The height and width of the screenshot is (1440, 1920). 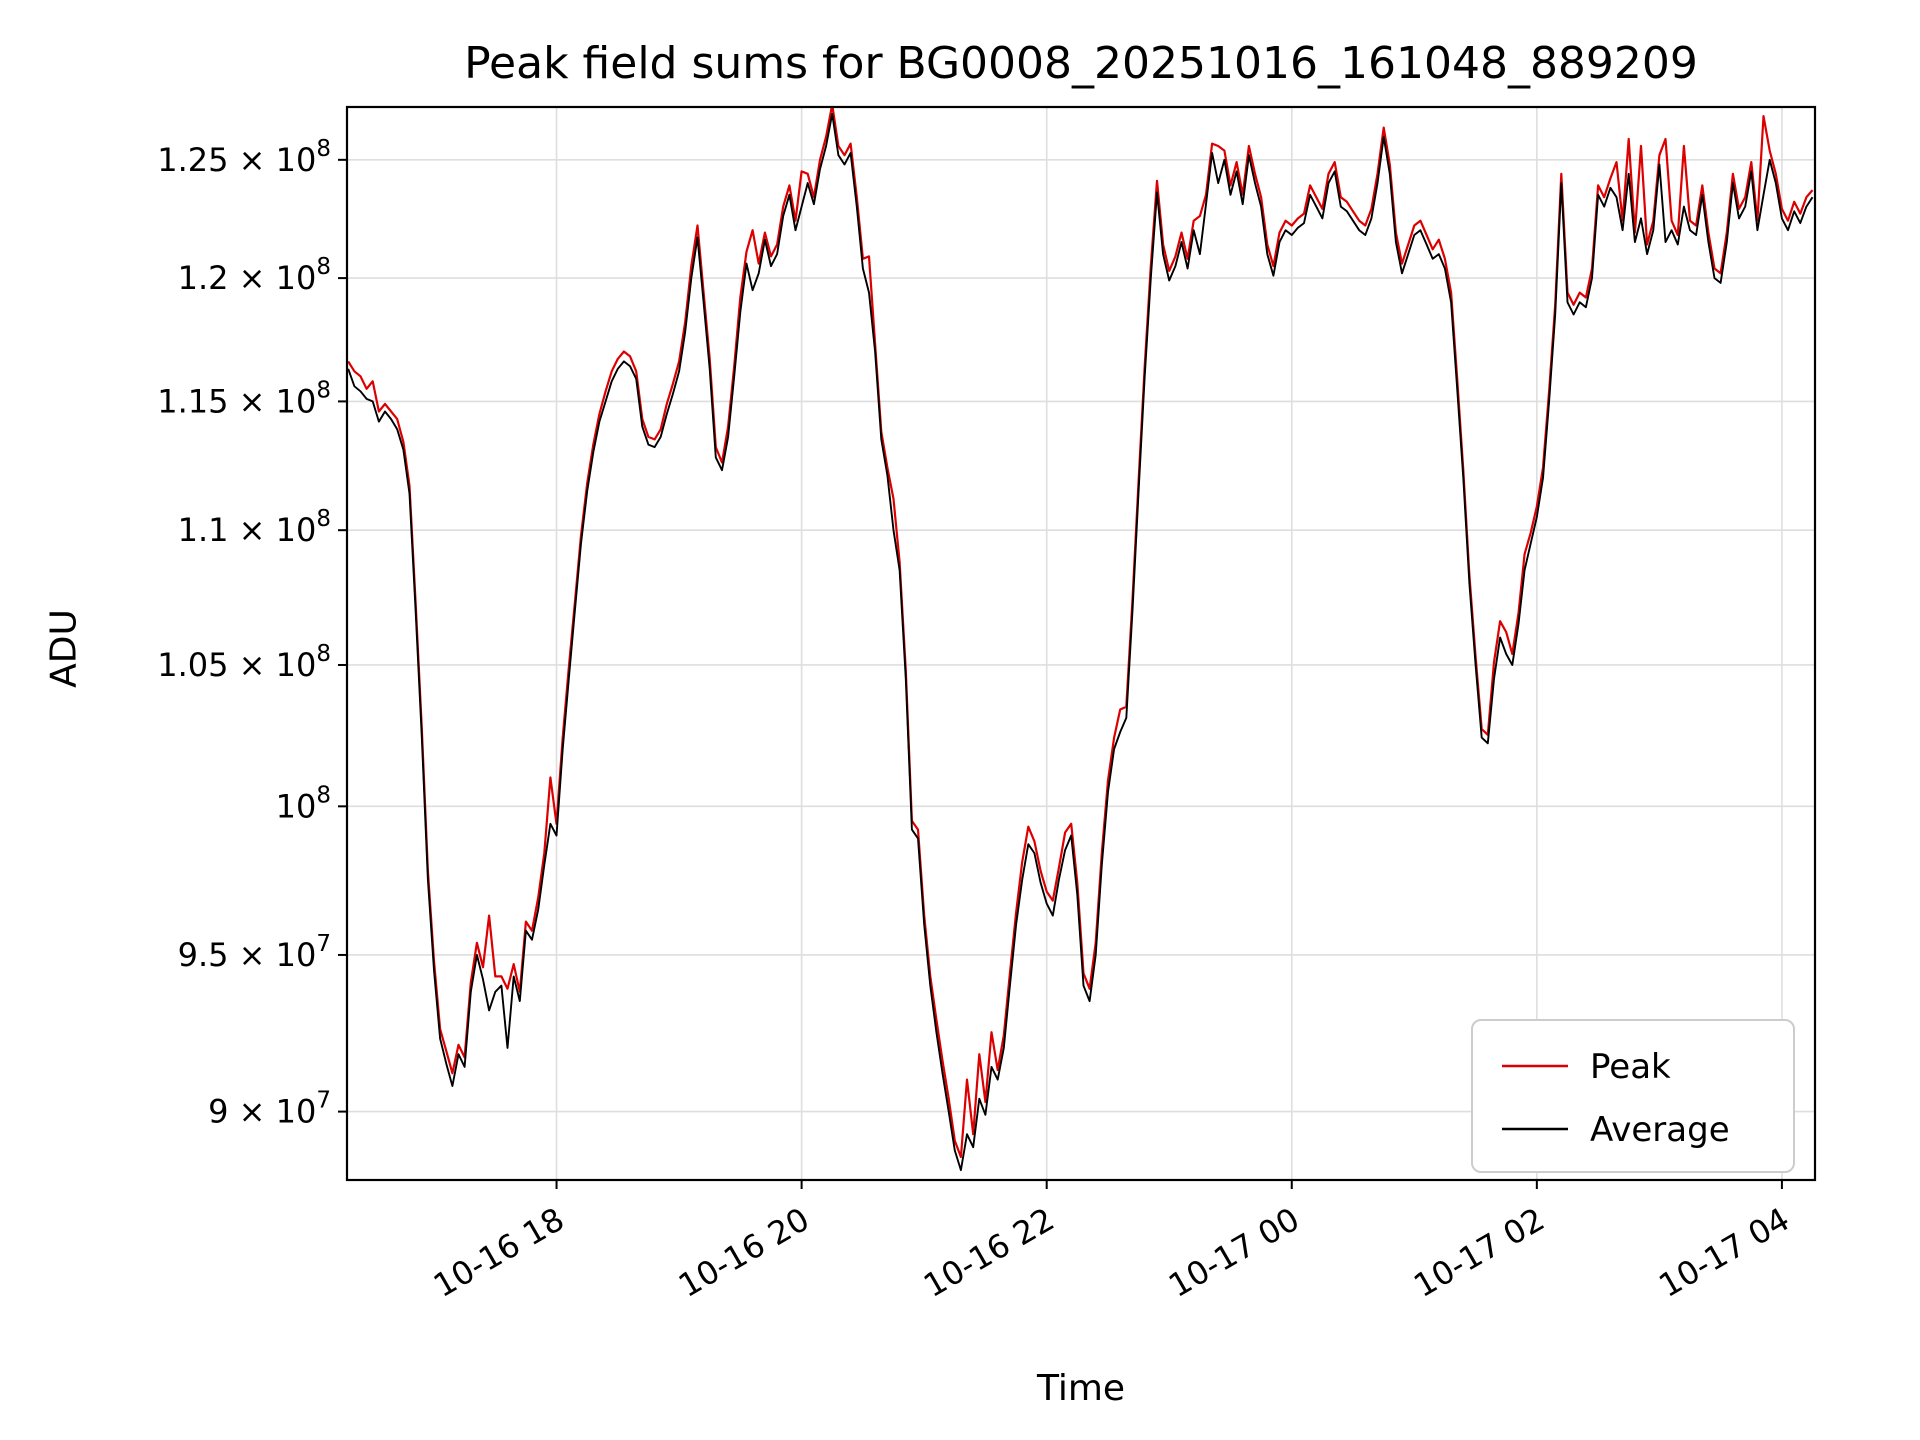 I want to click on y-tick-label: 1.05 × 108, so click(x=244, y=662).